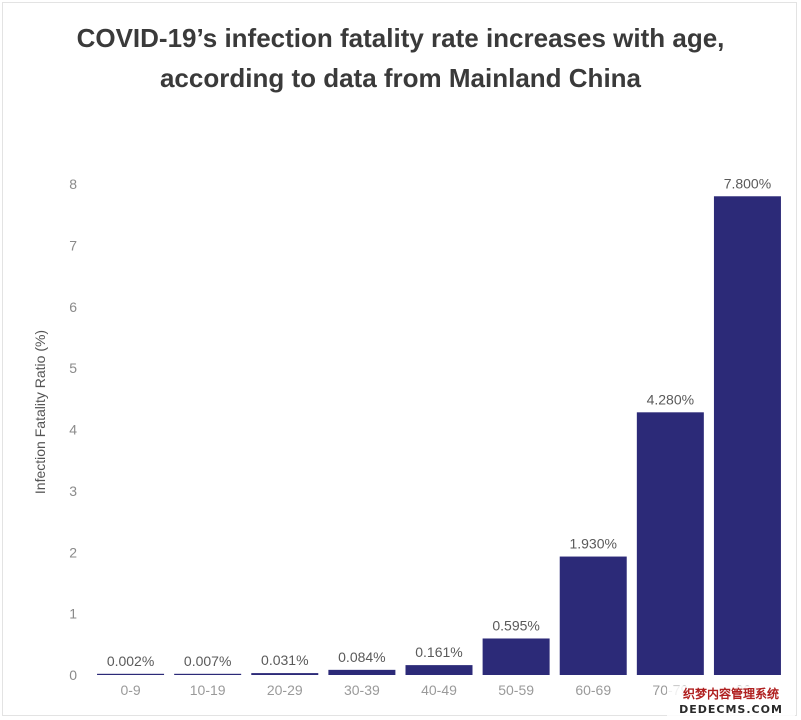 The height and width of the screenshot is (720, 801). Describe the element at coordinates (208, 690) in the screenshot. I see `x-tick-label: 10-19` at that location.